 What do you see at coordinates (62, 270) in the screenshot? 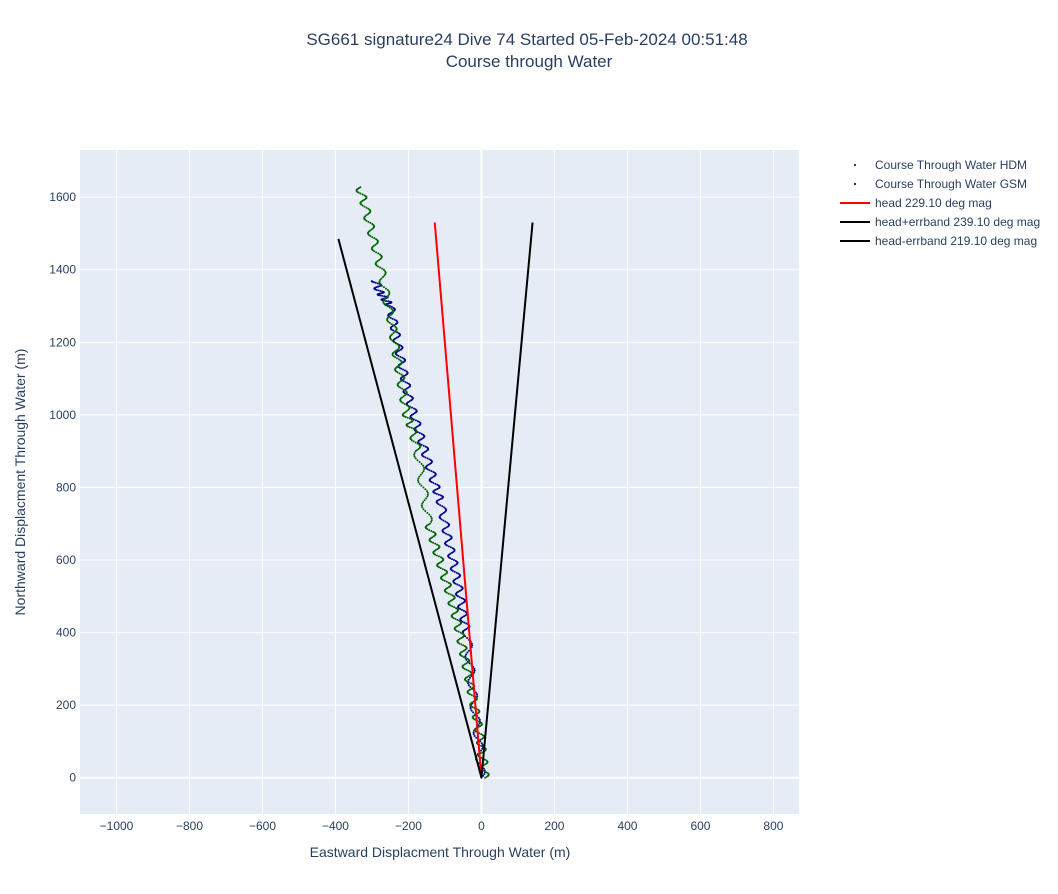
I see `y-tick-label: 1400` at bounding box center [62, 270].